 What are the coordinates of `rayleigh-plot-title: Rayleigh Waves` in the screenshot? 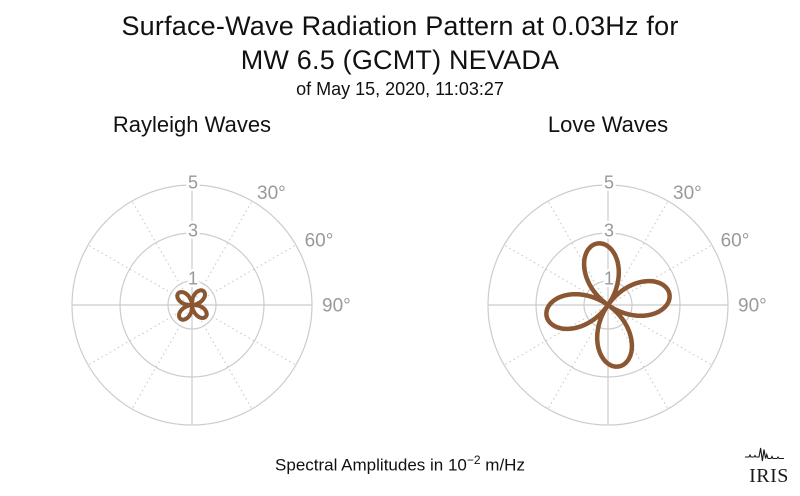 It's located at (192, 124).